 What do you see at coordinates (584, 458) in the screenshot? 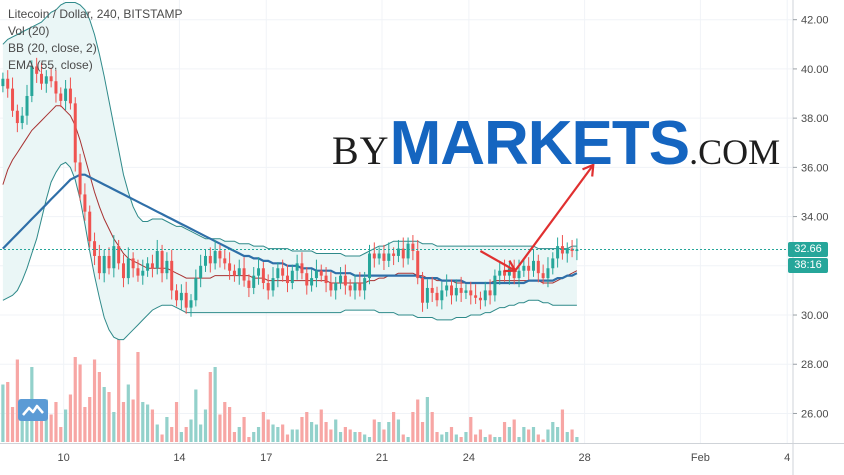
I see `time-tick-label: 28` at bounding box center [584, 458].